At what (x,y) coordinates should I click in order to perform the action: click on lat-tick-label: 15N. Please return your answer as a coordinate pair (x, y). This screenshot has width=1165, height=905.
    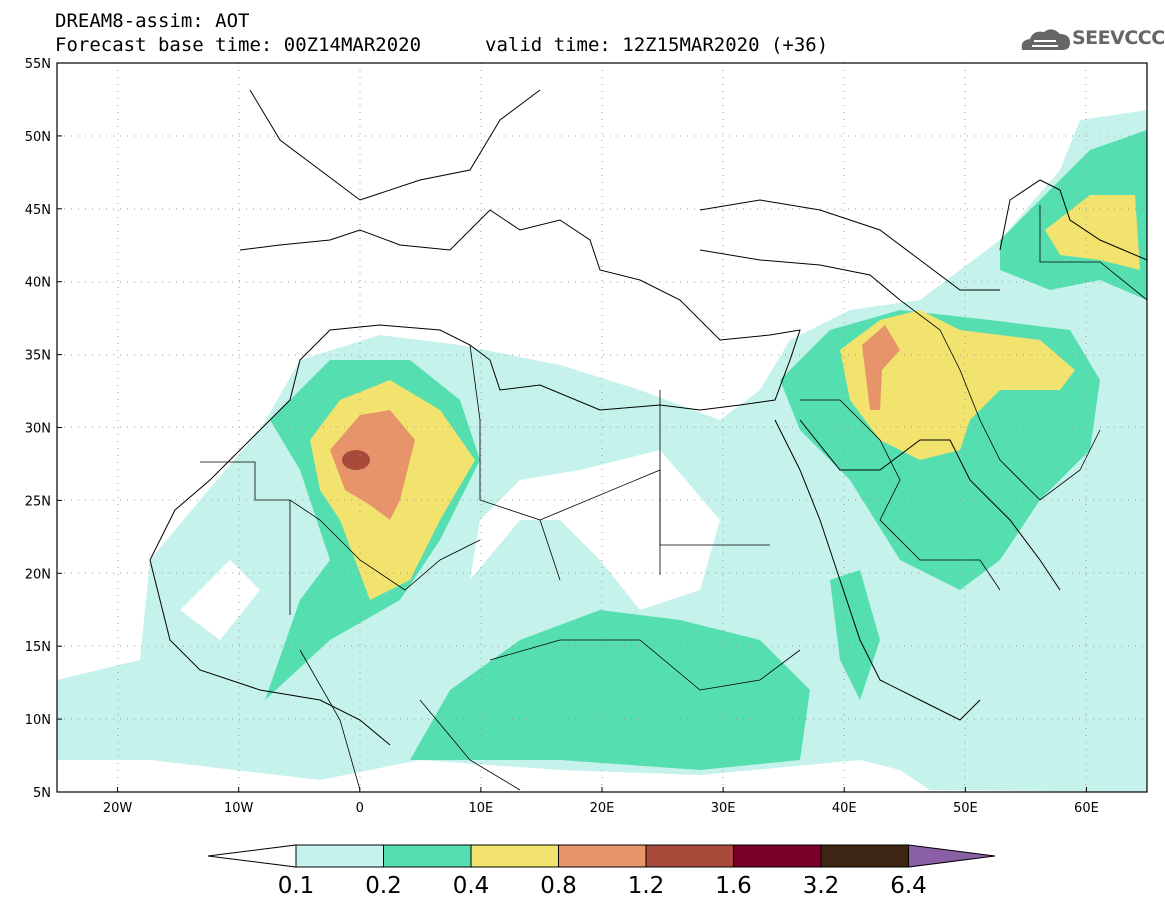
    Looking at the image, I should click on (38, 647).